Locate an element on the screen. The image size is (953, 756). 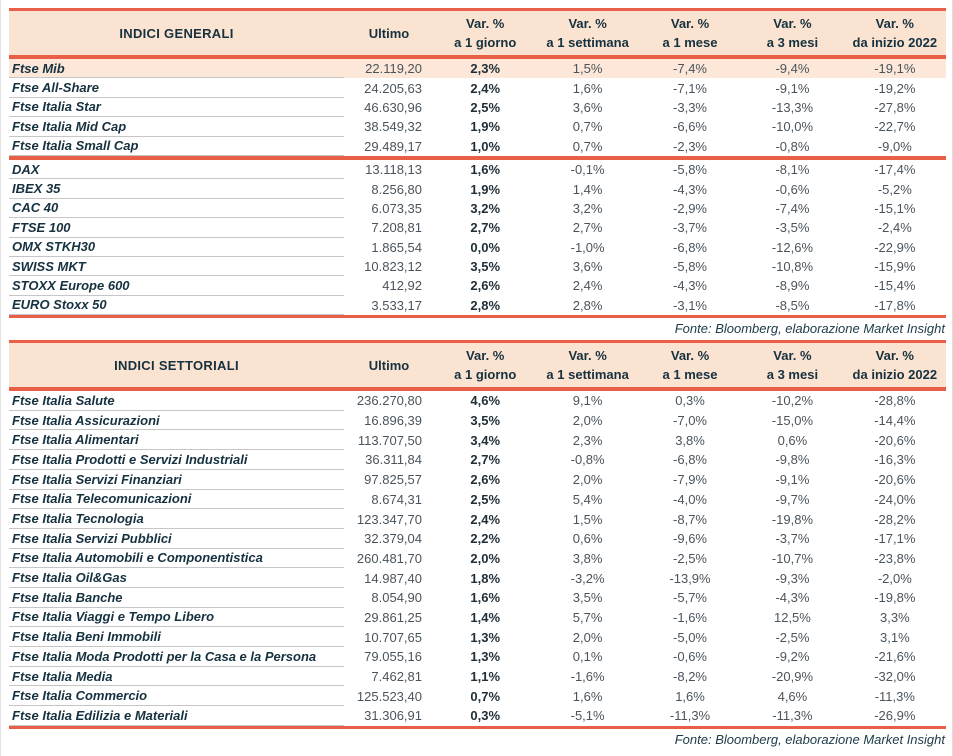
cell-var-1-mese: -5,8% is located at coordinates (690, 170).